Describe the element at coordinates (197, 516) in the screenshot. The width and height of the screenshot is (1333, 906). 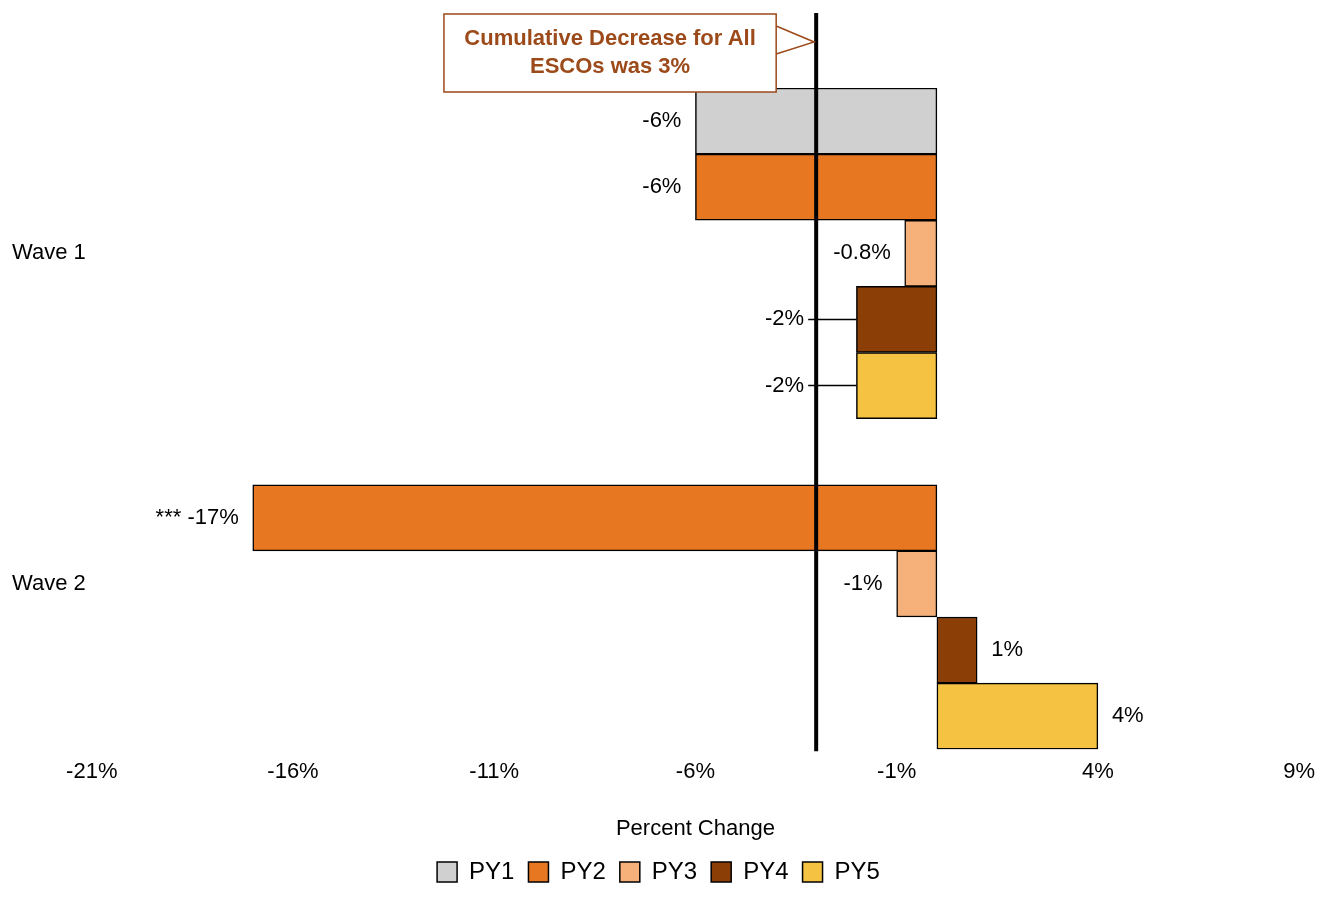
I see `data-label: *** -17%` at that location.